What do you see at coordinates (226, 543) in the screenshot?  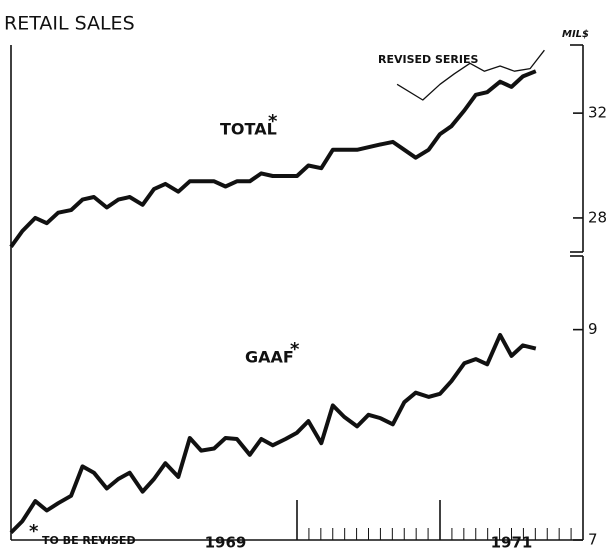 I see `x-tick-label: 1969` at bounding box center [226, 543].